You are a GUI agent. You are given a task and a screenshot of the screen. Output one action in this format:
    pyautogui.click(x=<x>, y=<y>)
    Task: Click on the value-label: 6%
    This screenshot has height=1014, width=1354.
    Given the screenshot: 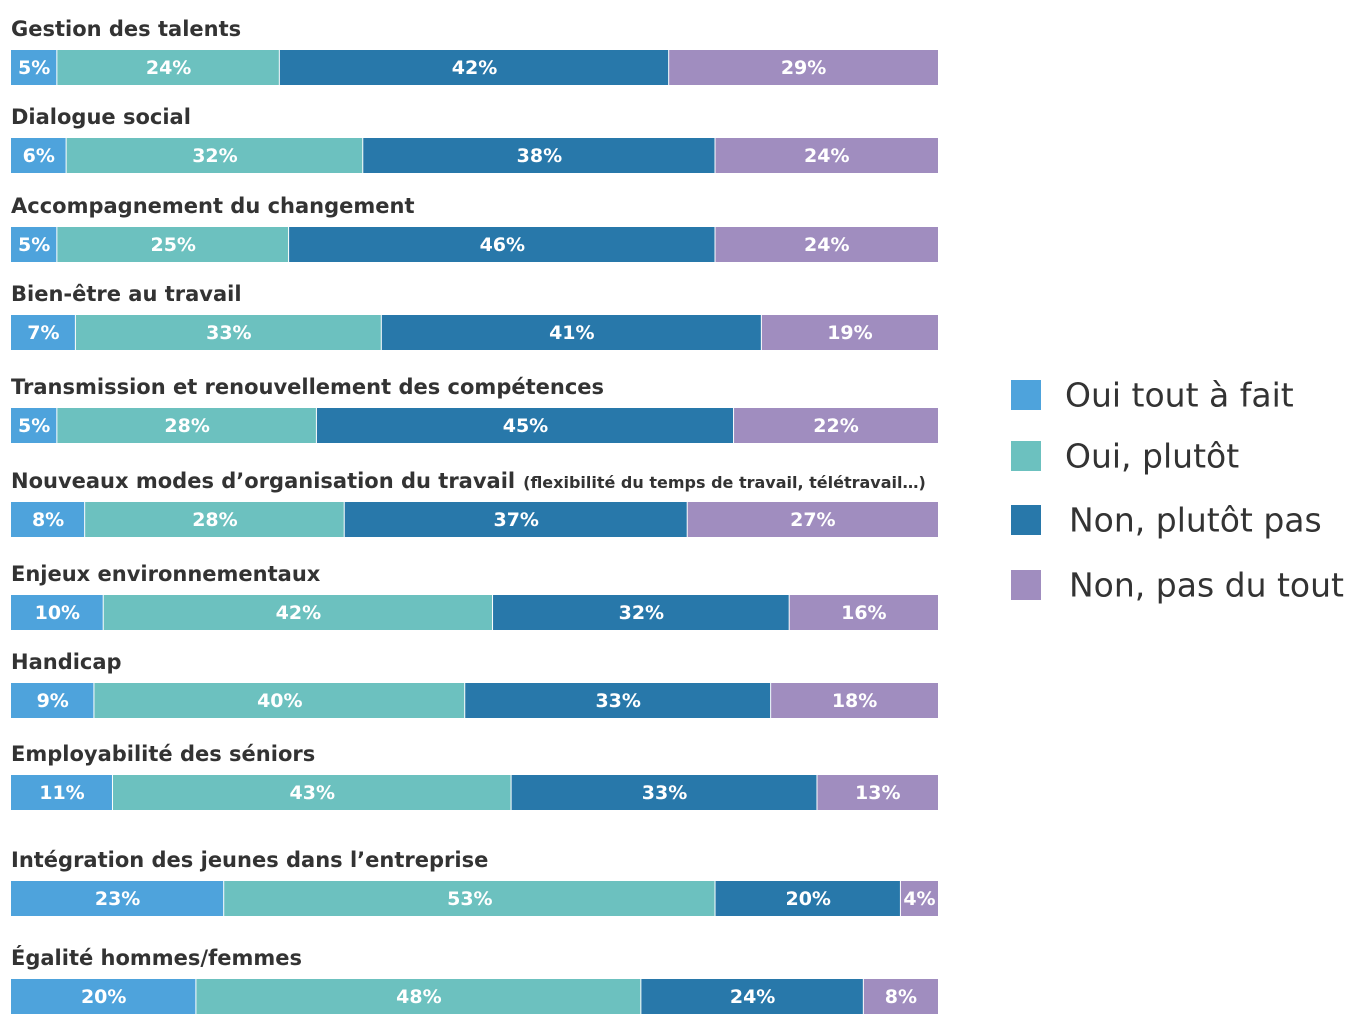 What is the action you would take?
    pyautogui.click(x=39, y=156)
    